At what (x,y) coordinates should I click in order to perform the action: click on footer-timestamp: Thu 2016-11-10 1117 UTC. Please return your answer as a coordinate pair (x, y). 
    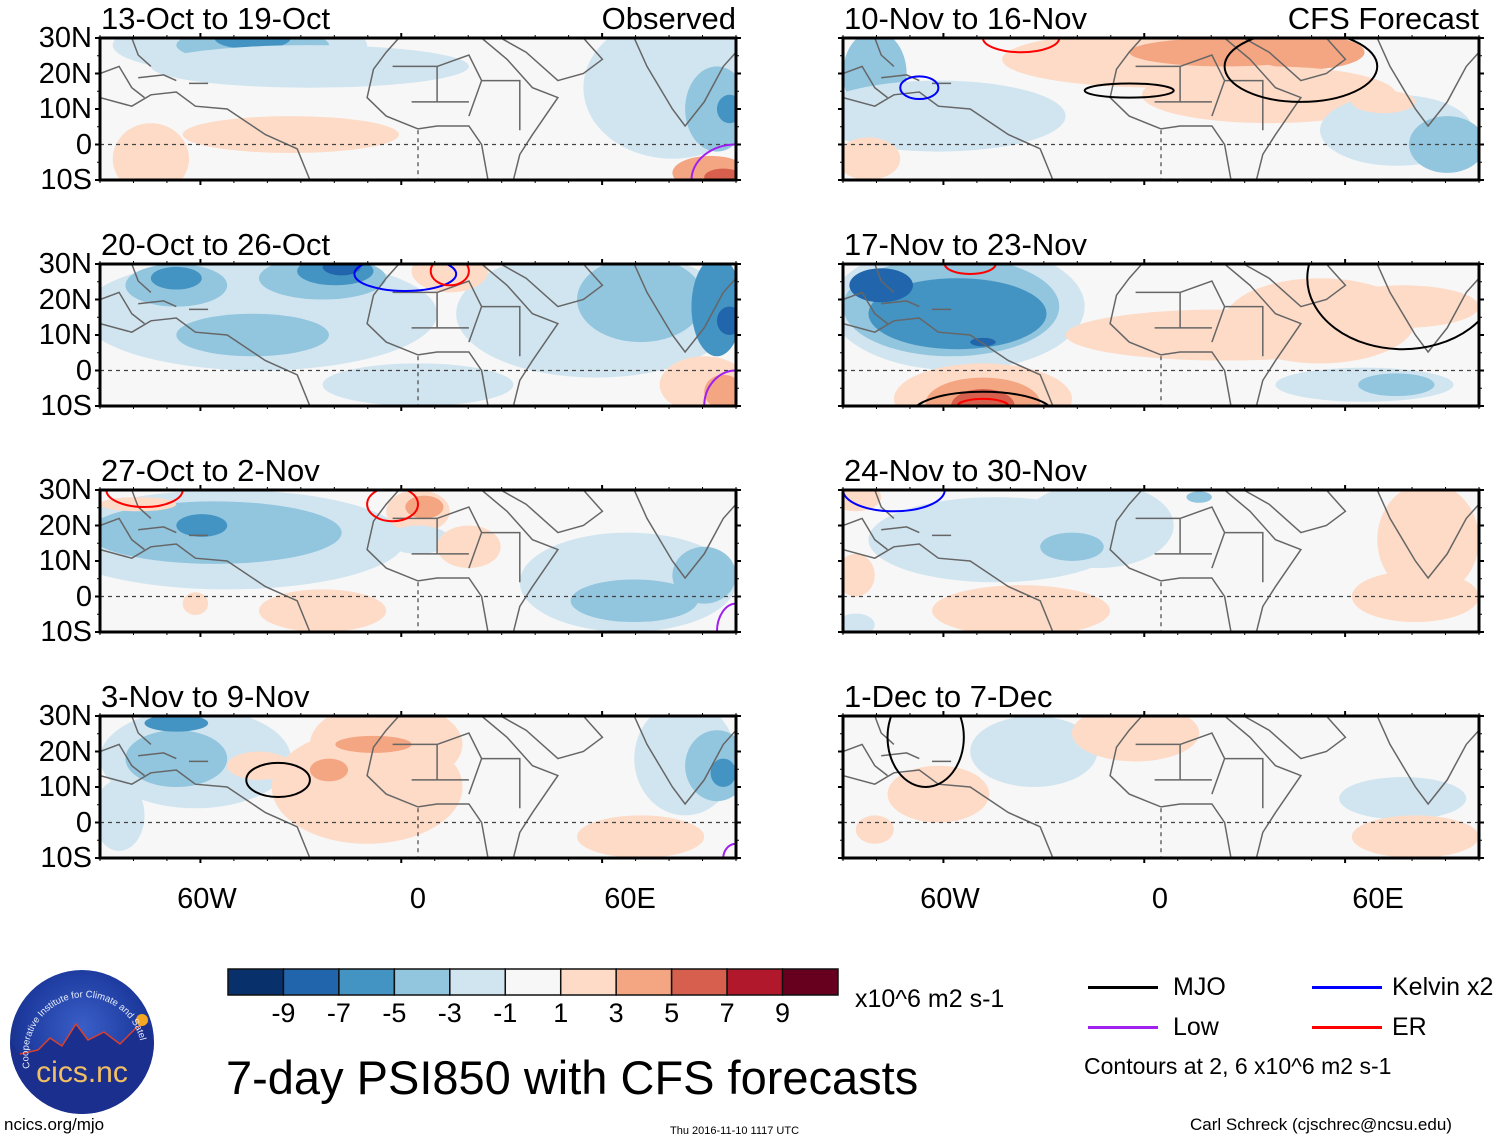
    Looking at the image, I should click on (735, 1131).